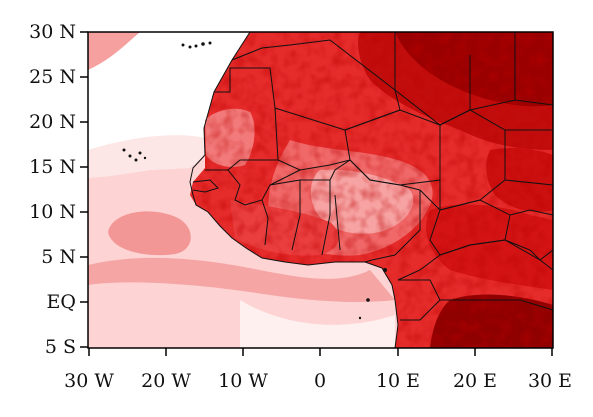 This screenshot has width=593, height=417. I want to click on lon-label: 30 E, so click(550, 381).